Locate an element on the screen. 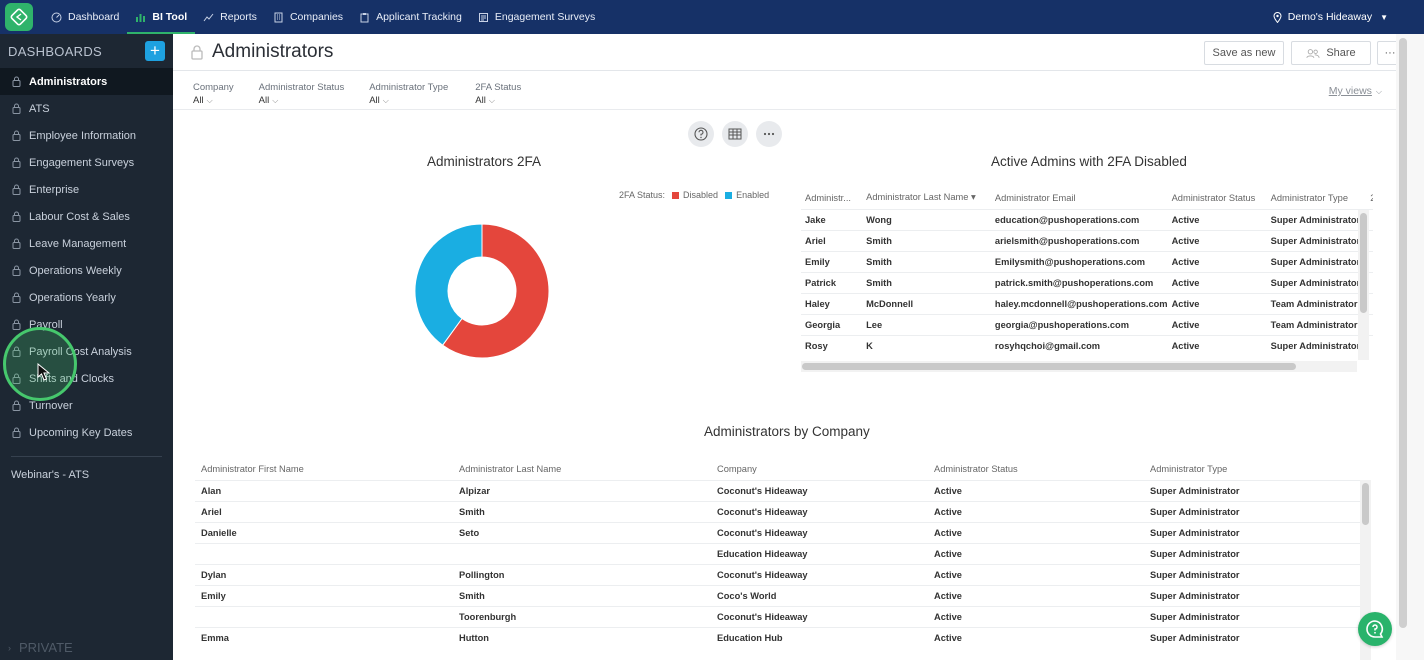 Image resolution: width=1424 pixels, height=660 pixels. horizontal-scrollbar is located at coordinates (1049, 366).